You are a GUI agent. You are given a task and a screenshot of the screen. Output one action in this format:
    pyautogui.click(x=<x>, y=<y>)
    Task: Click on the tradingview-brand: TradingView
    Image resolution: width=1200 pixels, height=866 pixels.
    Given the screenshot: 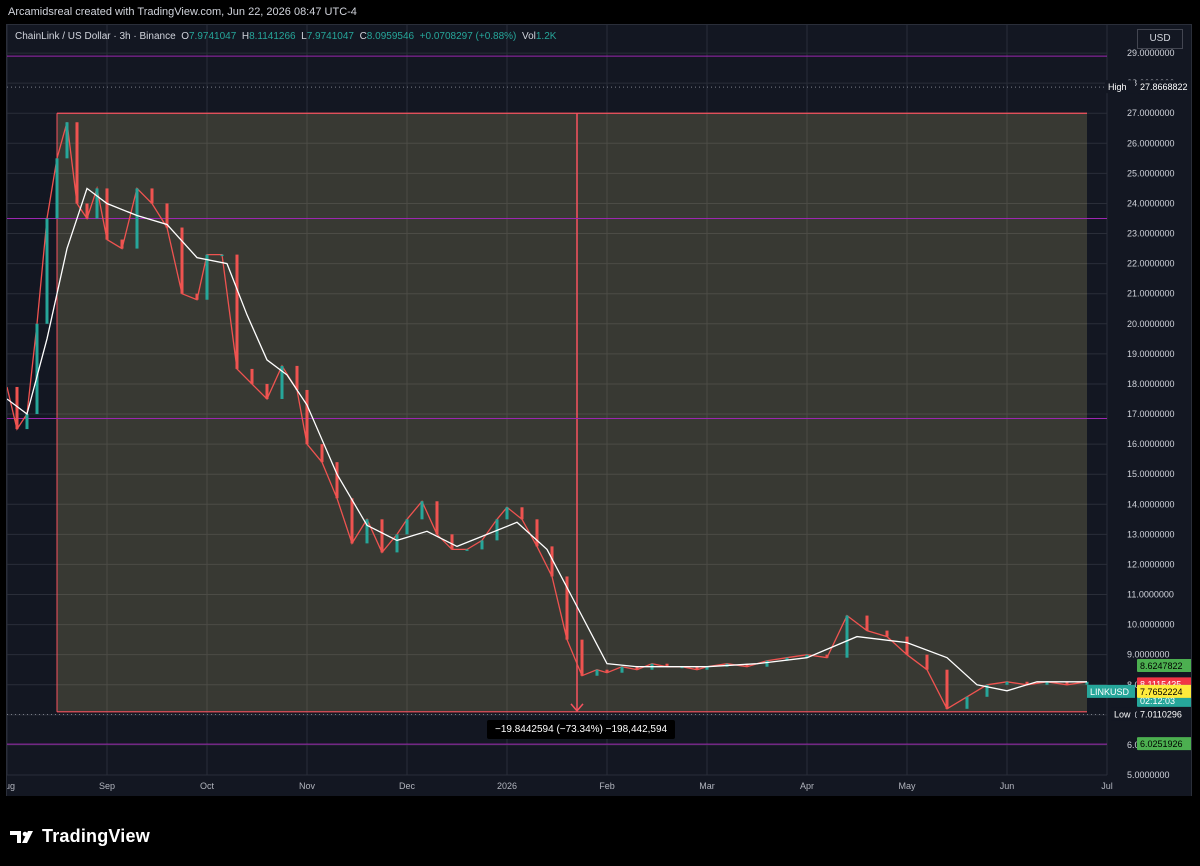 What is the action you would take?
    pyautogui.click(x=80, y=836)
    